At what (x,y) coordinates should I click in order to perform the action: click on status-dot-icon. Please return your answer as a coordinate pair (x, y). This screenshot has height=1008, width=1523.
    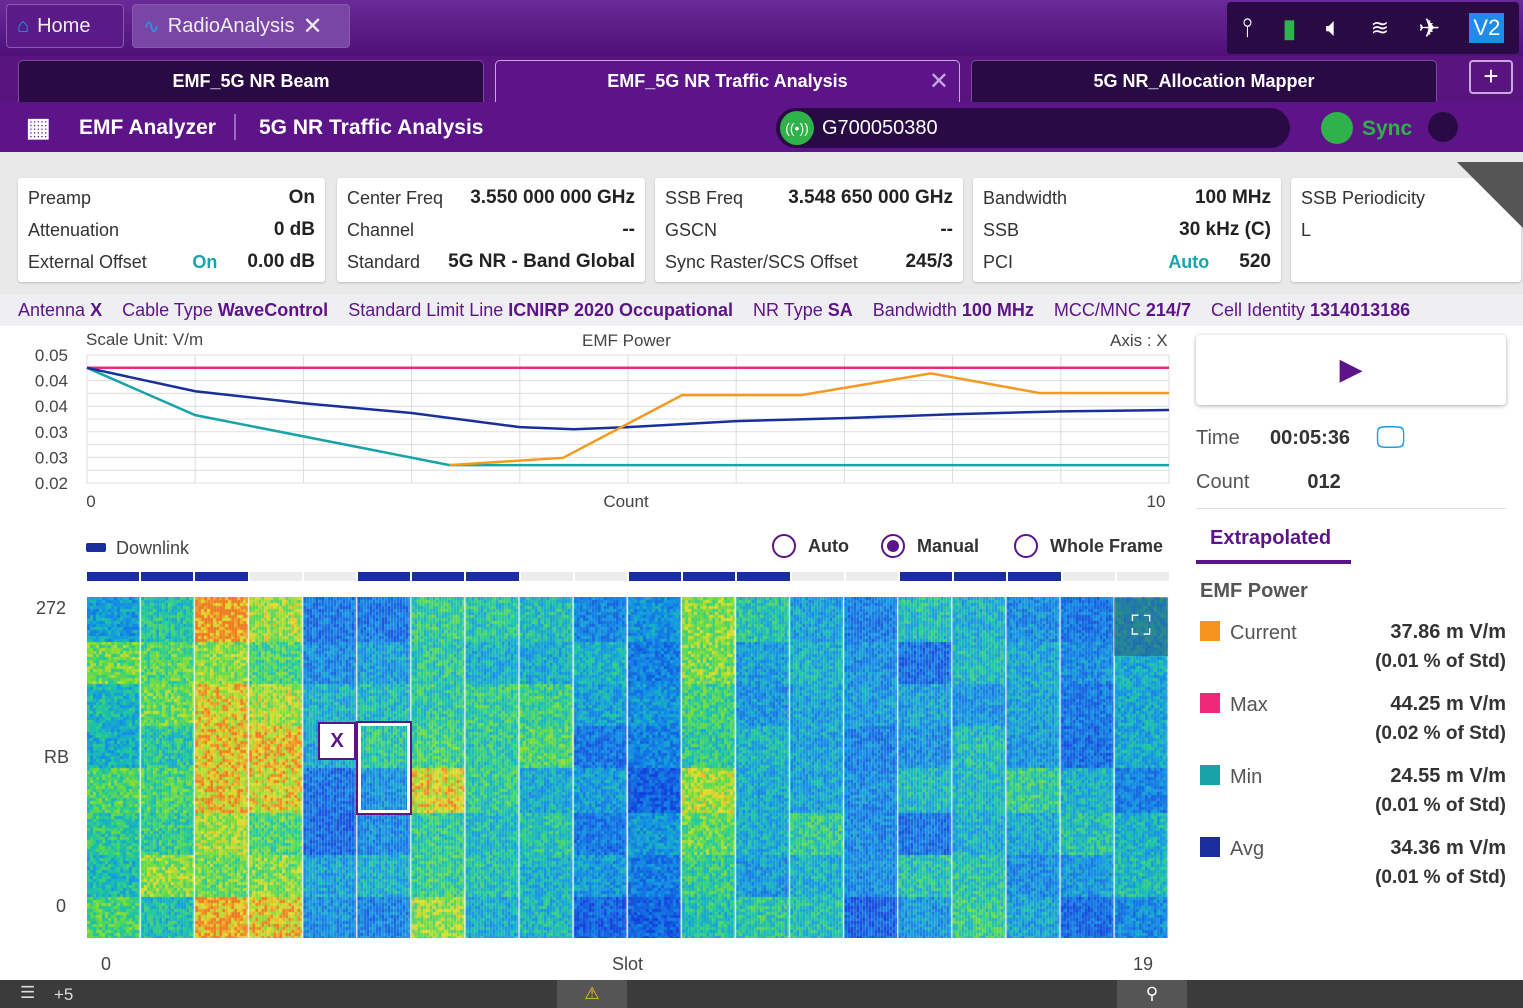
    Looking at the image, I should click on (1443, 127).